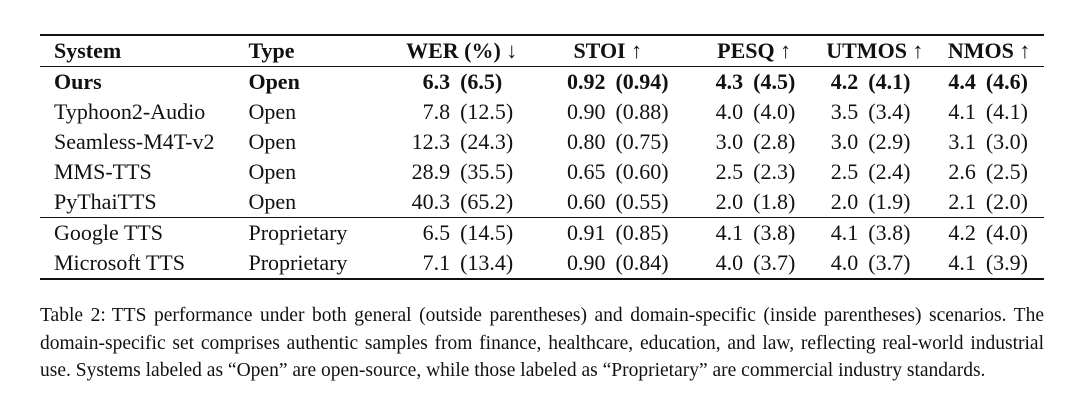 This screenshot has width=1080, height=416. I want to click on nmos-cell: 4.4 (4.6), so click(992, 82).